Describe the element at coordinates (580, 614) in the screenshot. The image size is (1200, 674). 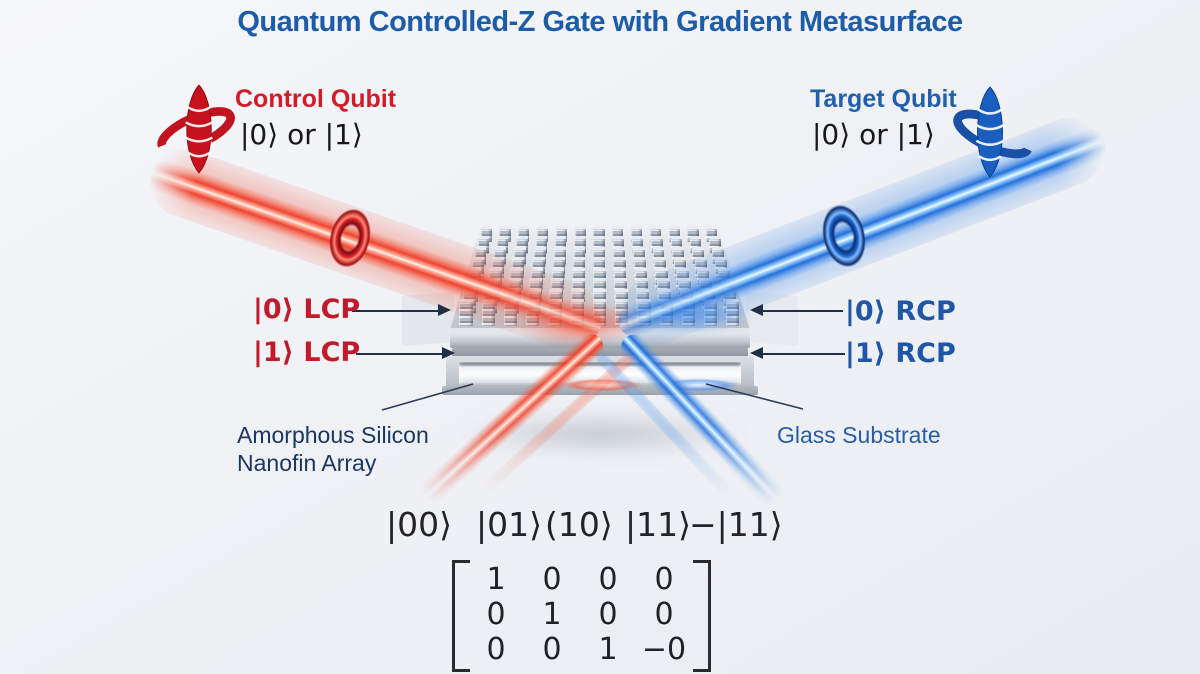
I see `cz-matrix: 1 0 0 0 0 1 0 0 0 0 1 −0` at that location.